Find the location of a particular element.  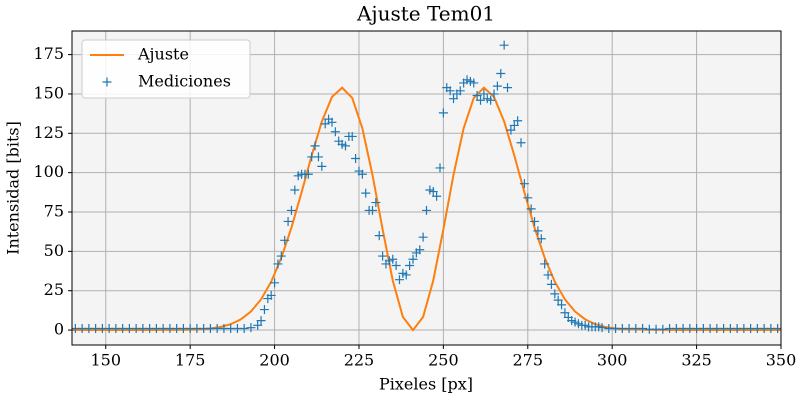

y-tick-label: 125 is located at coordinates (48, 132).